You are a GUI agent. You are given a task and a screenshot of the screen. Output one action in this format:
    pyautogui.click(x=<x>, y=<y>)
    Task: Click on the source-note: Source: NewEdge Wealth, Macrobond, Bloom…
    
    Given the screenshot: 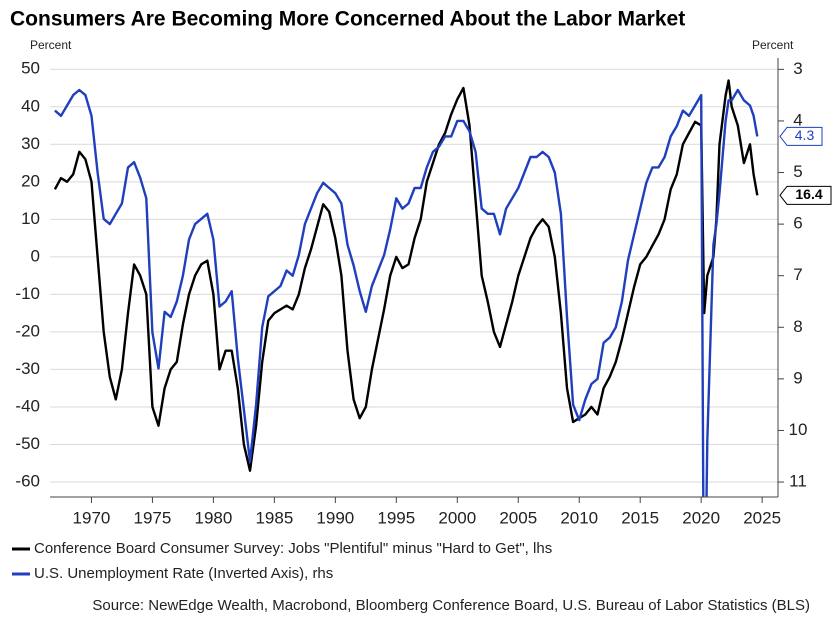 What is the action you would take?
    pyautogui.click(x=451, y=605)
    